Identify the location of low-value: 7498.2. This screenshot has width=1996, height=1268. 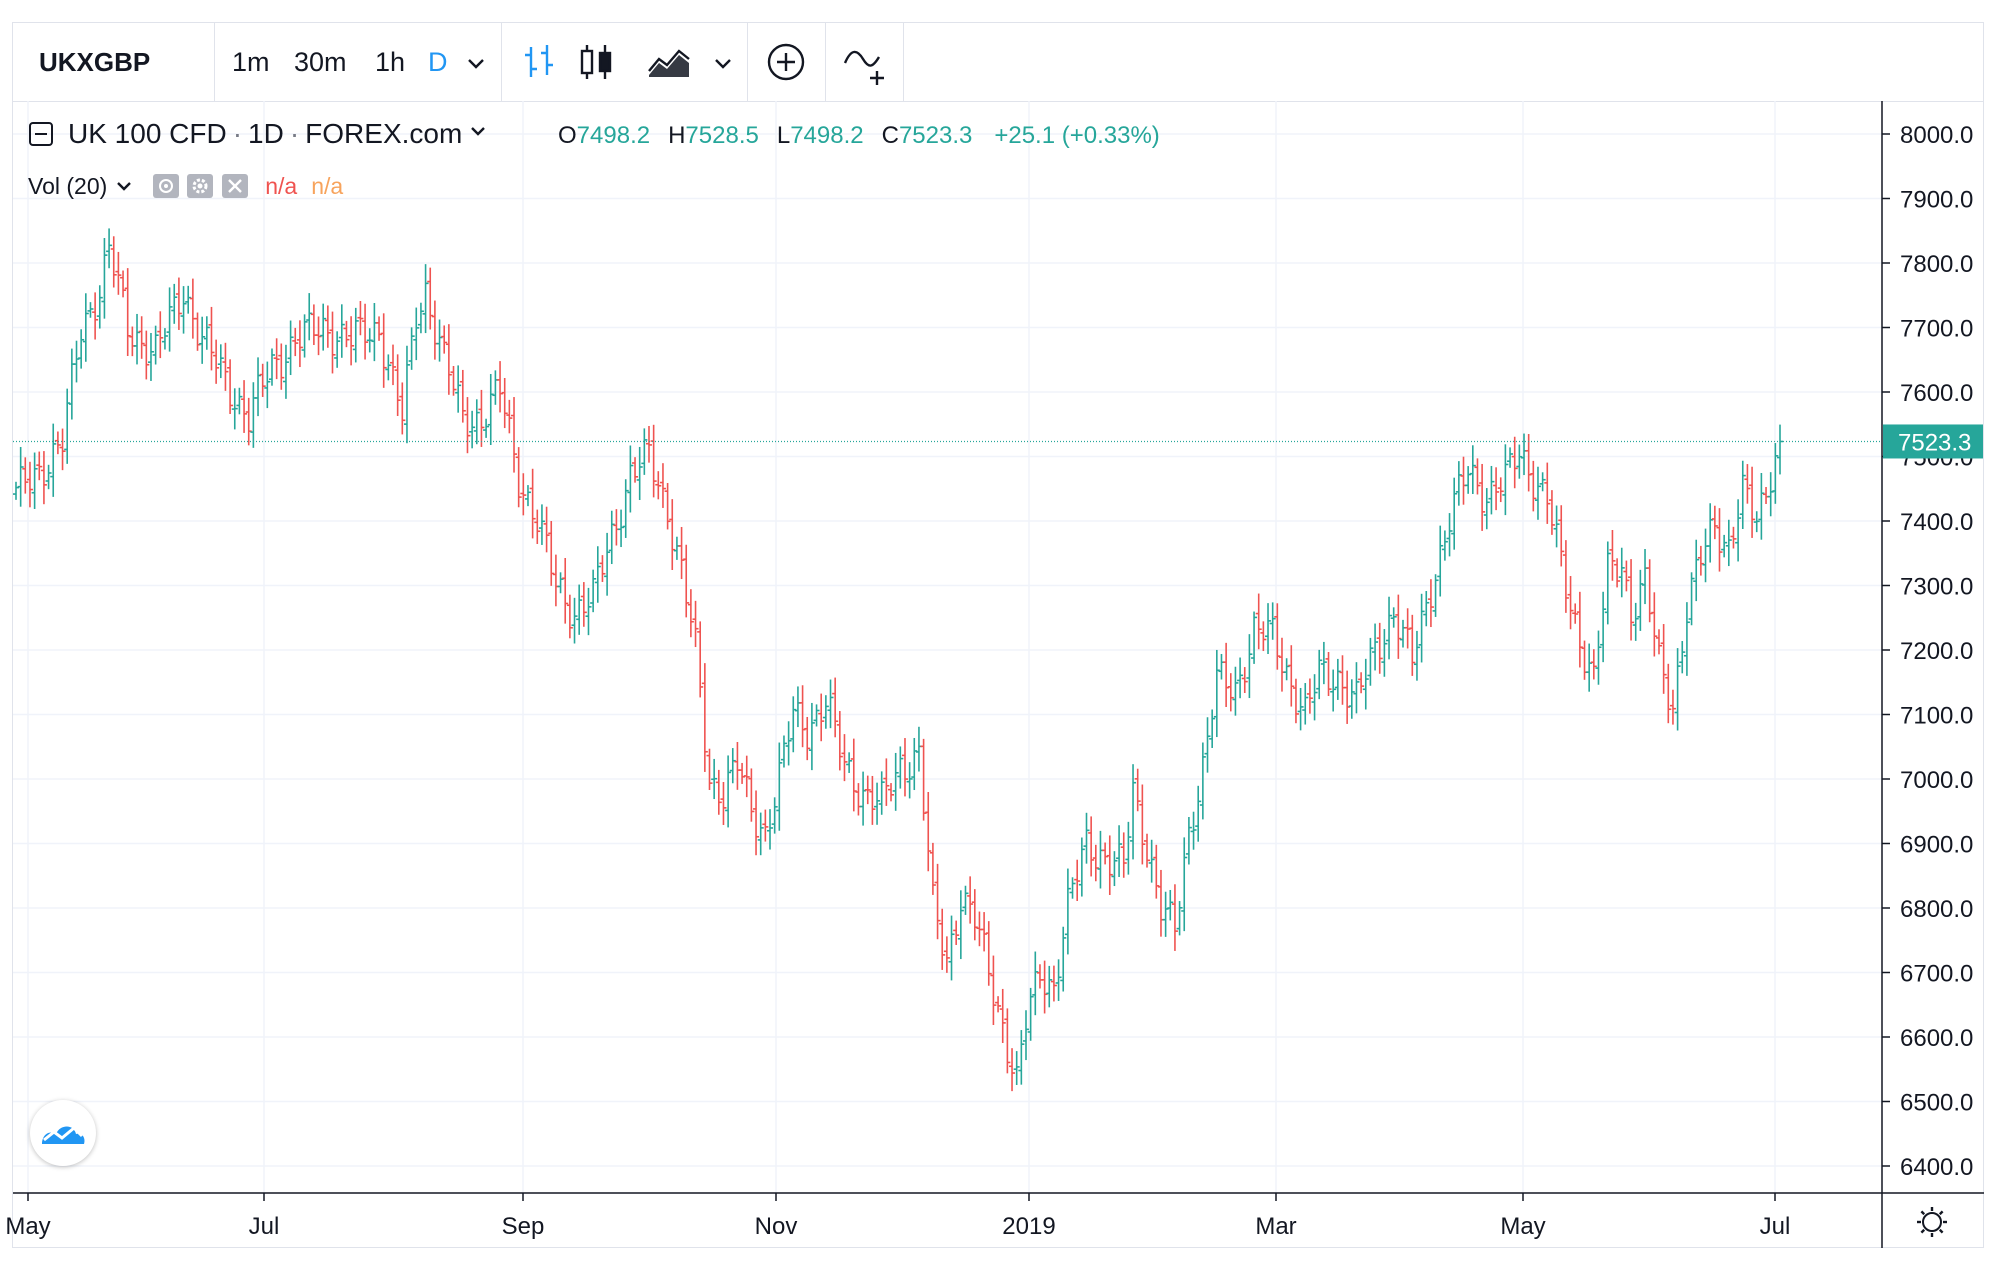
(827, 135).